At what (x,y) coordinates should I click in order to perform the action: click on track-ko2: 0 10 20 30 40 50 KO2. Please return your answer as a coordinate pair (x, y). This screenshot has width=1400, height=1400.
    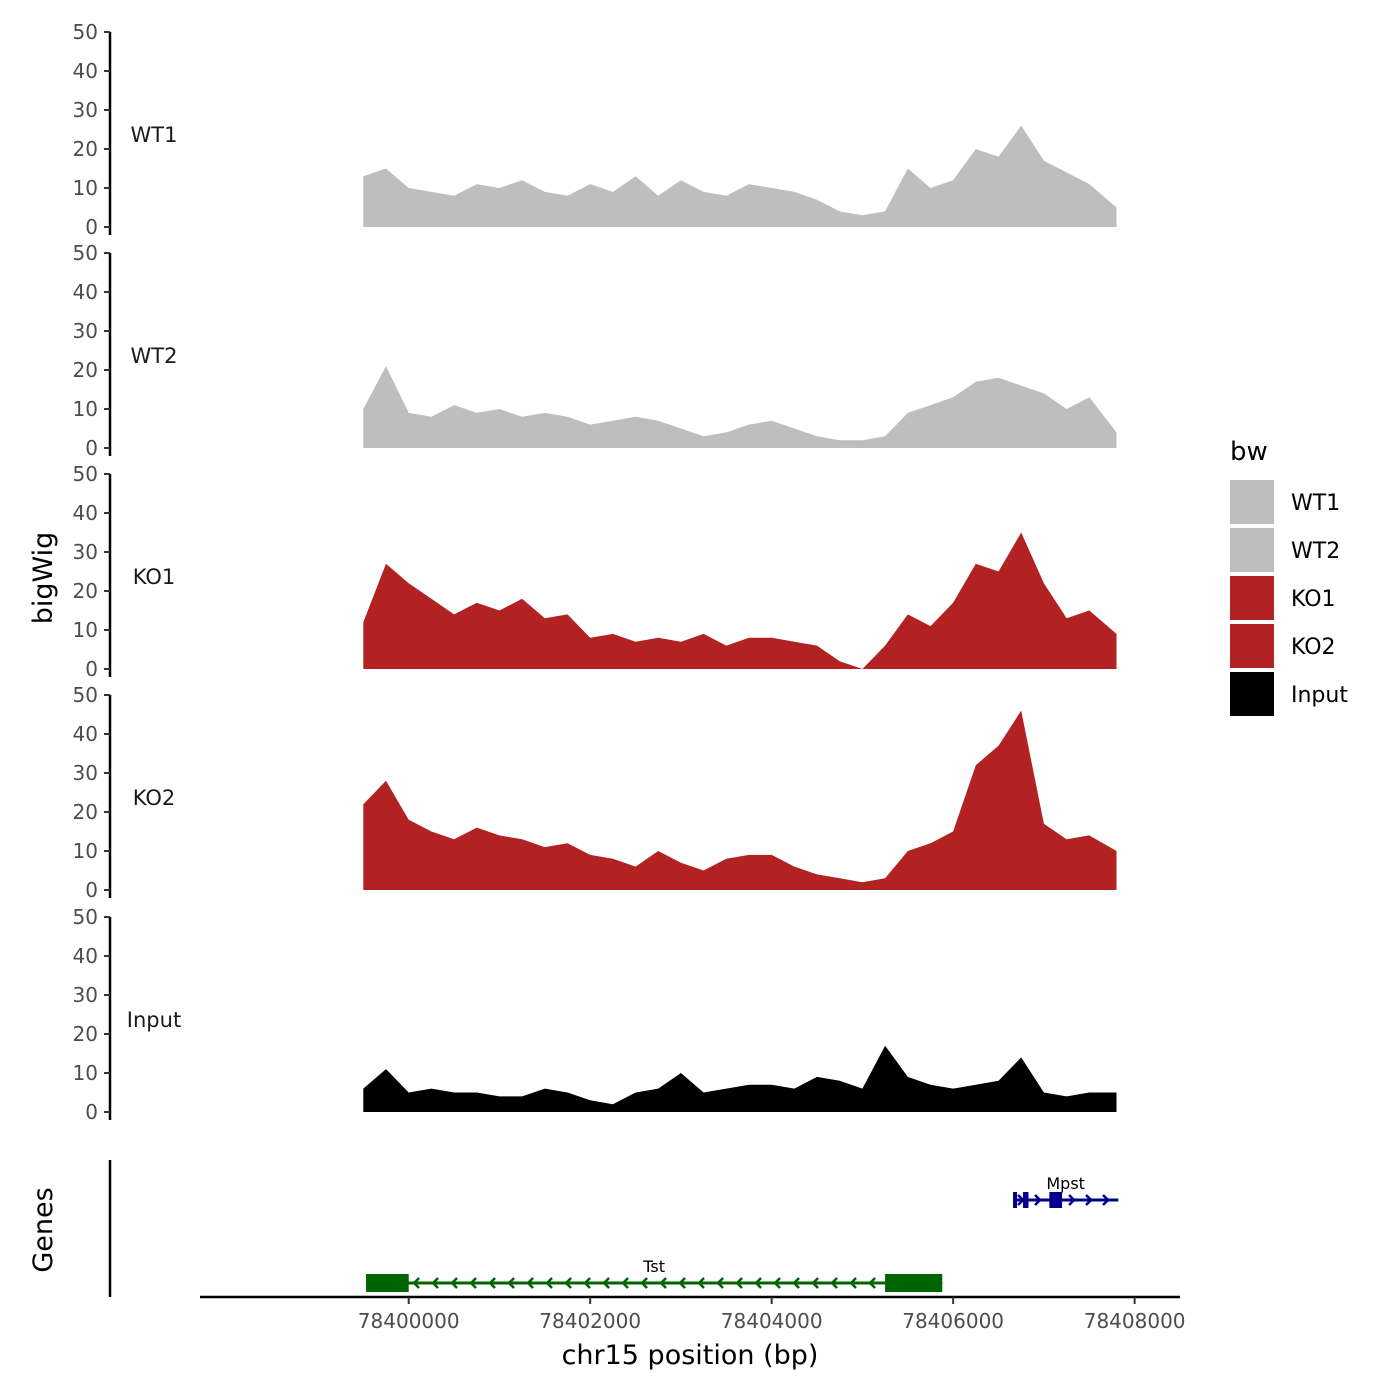
    Looking at the image, I should click on (595, 792).